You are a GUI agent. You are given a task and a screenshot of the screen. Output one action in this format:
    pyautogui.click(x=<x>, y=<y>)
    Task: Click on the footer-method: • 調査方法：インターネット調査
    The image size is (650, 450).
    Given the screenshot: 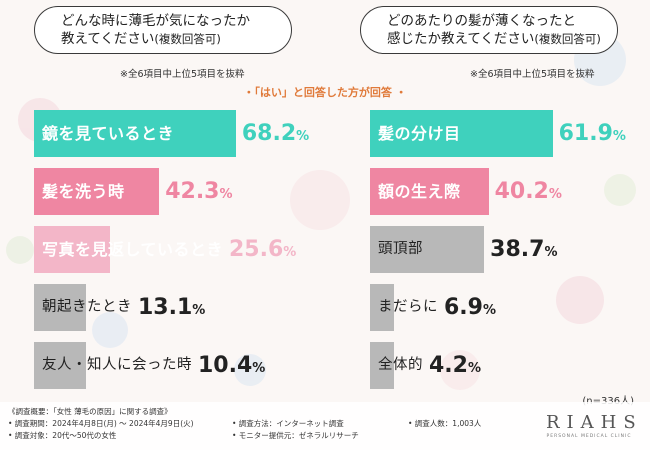 What is the action you would take?
    pyautogui.click(x=288, y=423)
    